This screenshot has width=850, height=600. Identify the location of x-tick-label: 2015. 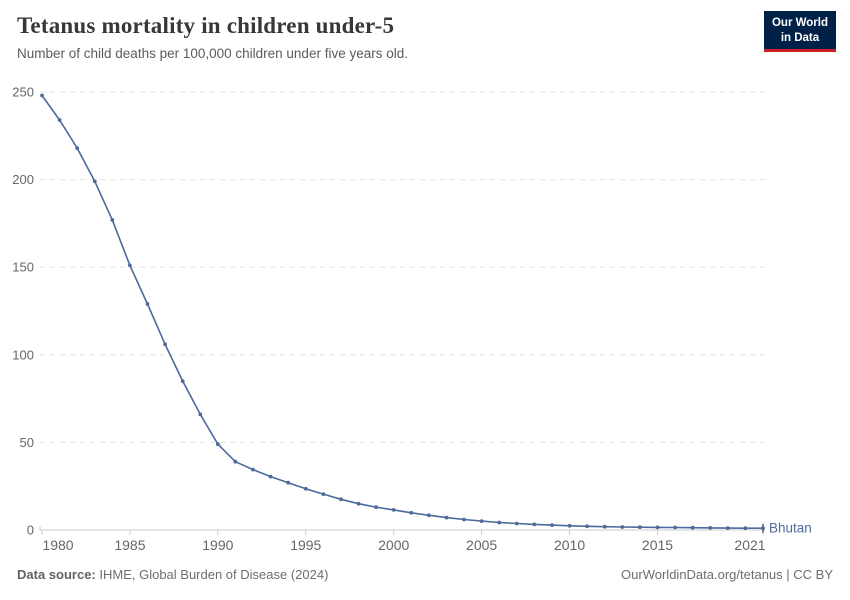
(657, 545).